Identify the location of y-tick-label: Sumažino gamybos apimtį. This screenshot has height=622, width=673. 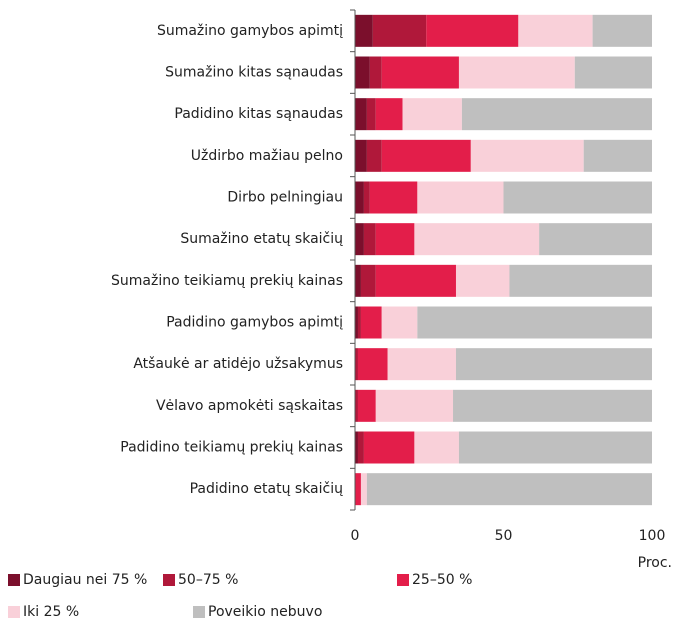
(250, 31).